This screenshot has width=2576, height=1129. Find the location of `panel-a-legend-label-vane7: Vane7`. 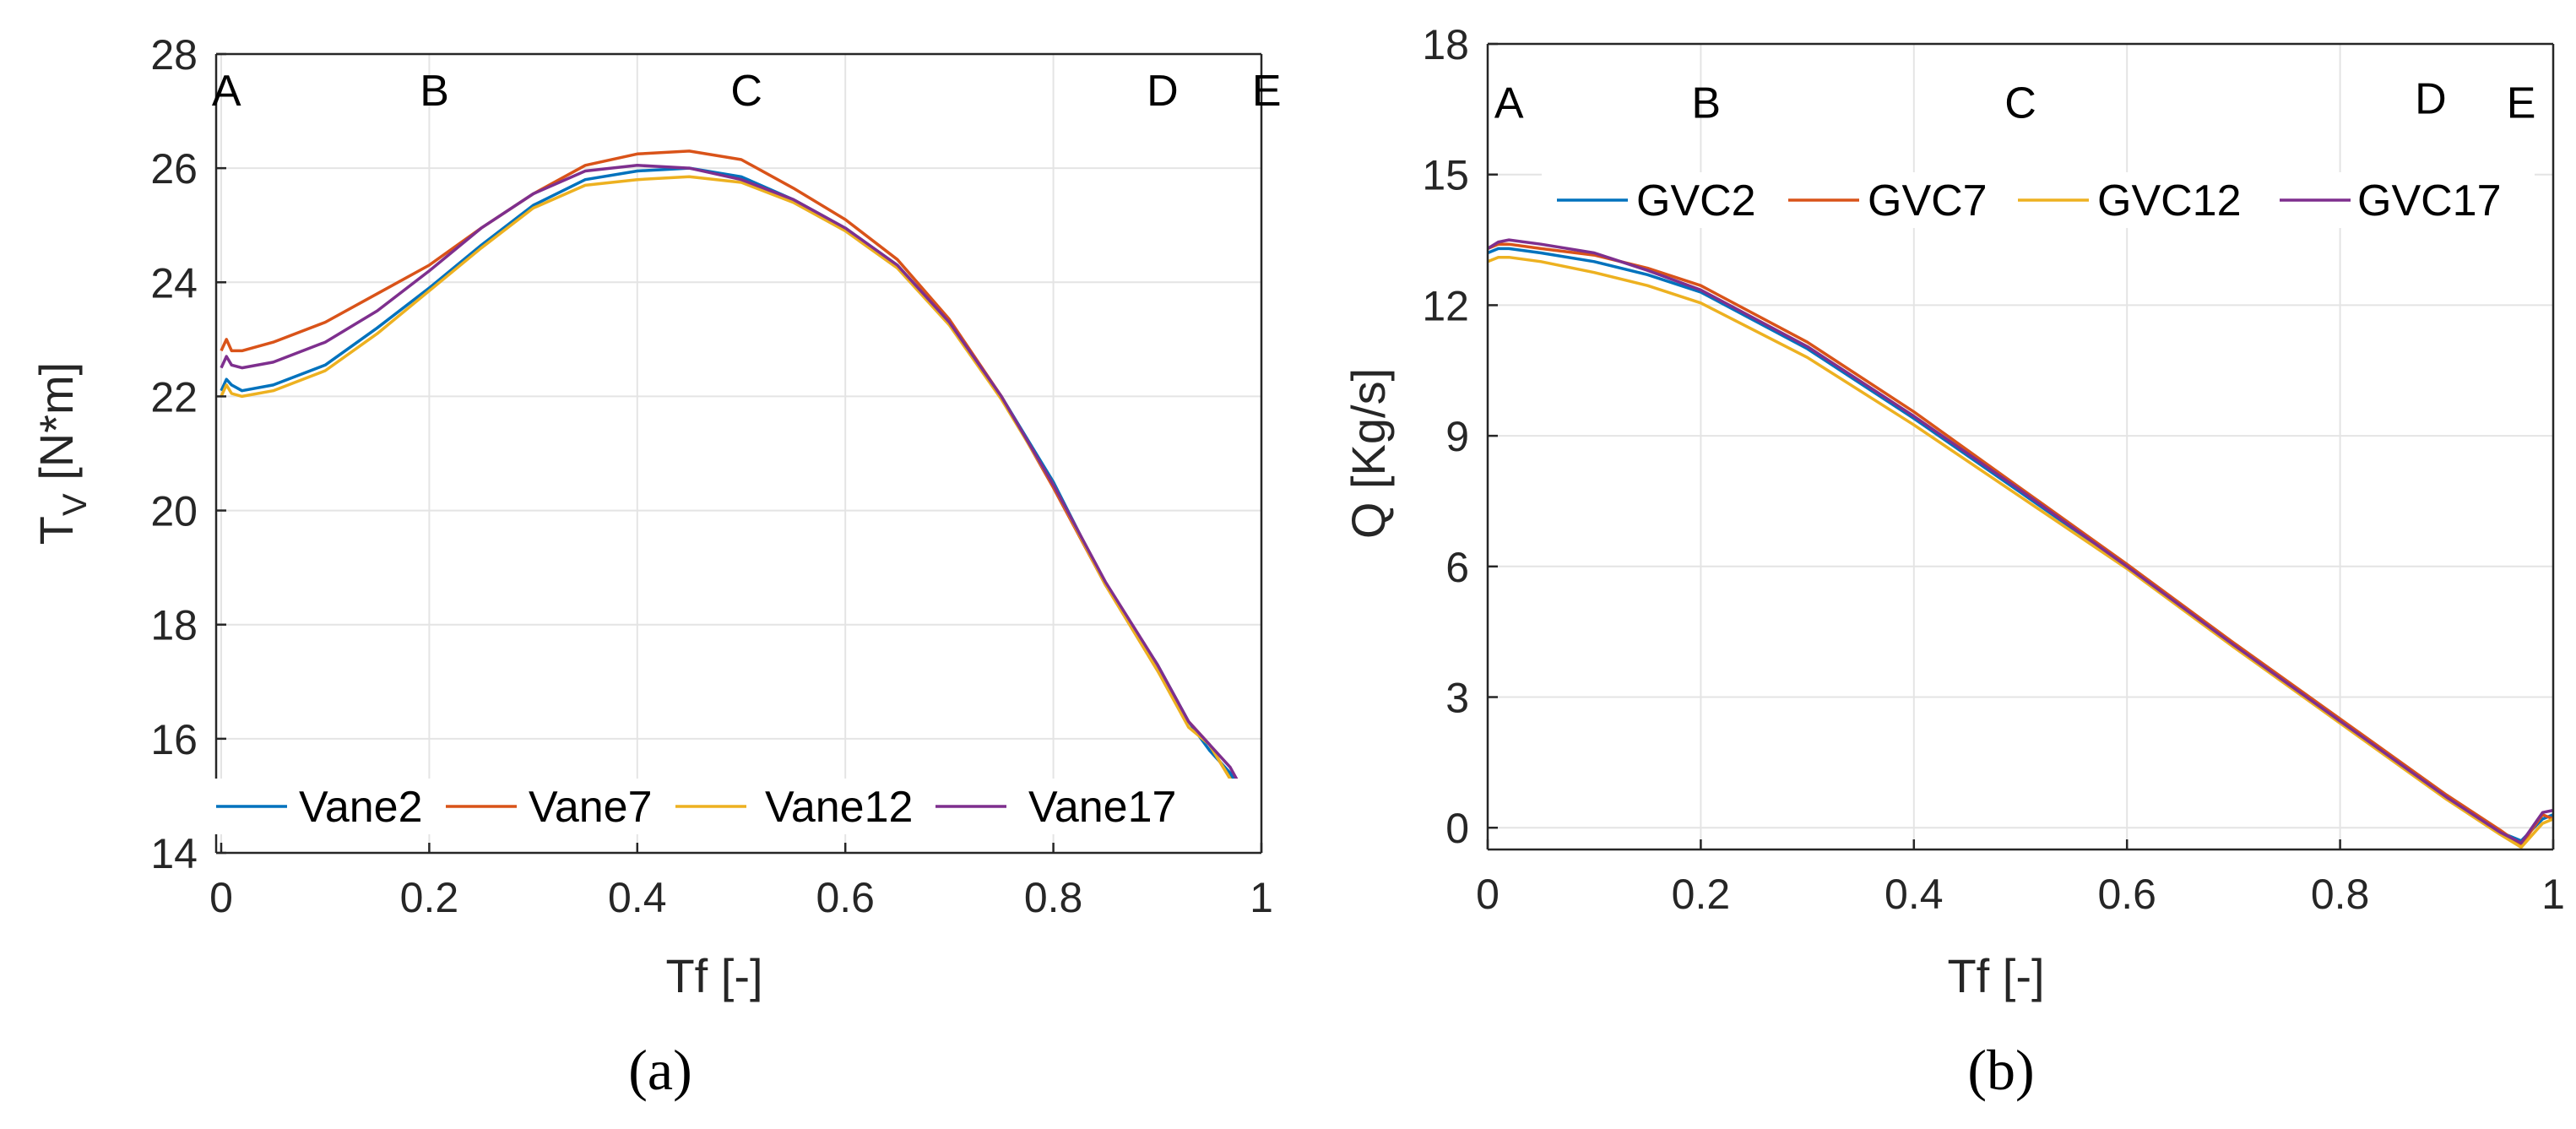

panel-a-legend-label-vane7: Vane7 is located at coordinates (591, 807).